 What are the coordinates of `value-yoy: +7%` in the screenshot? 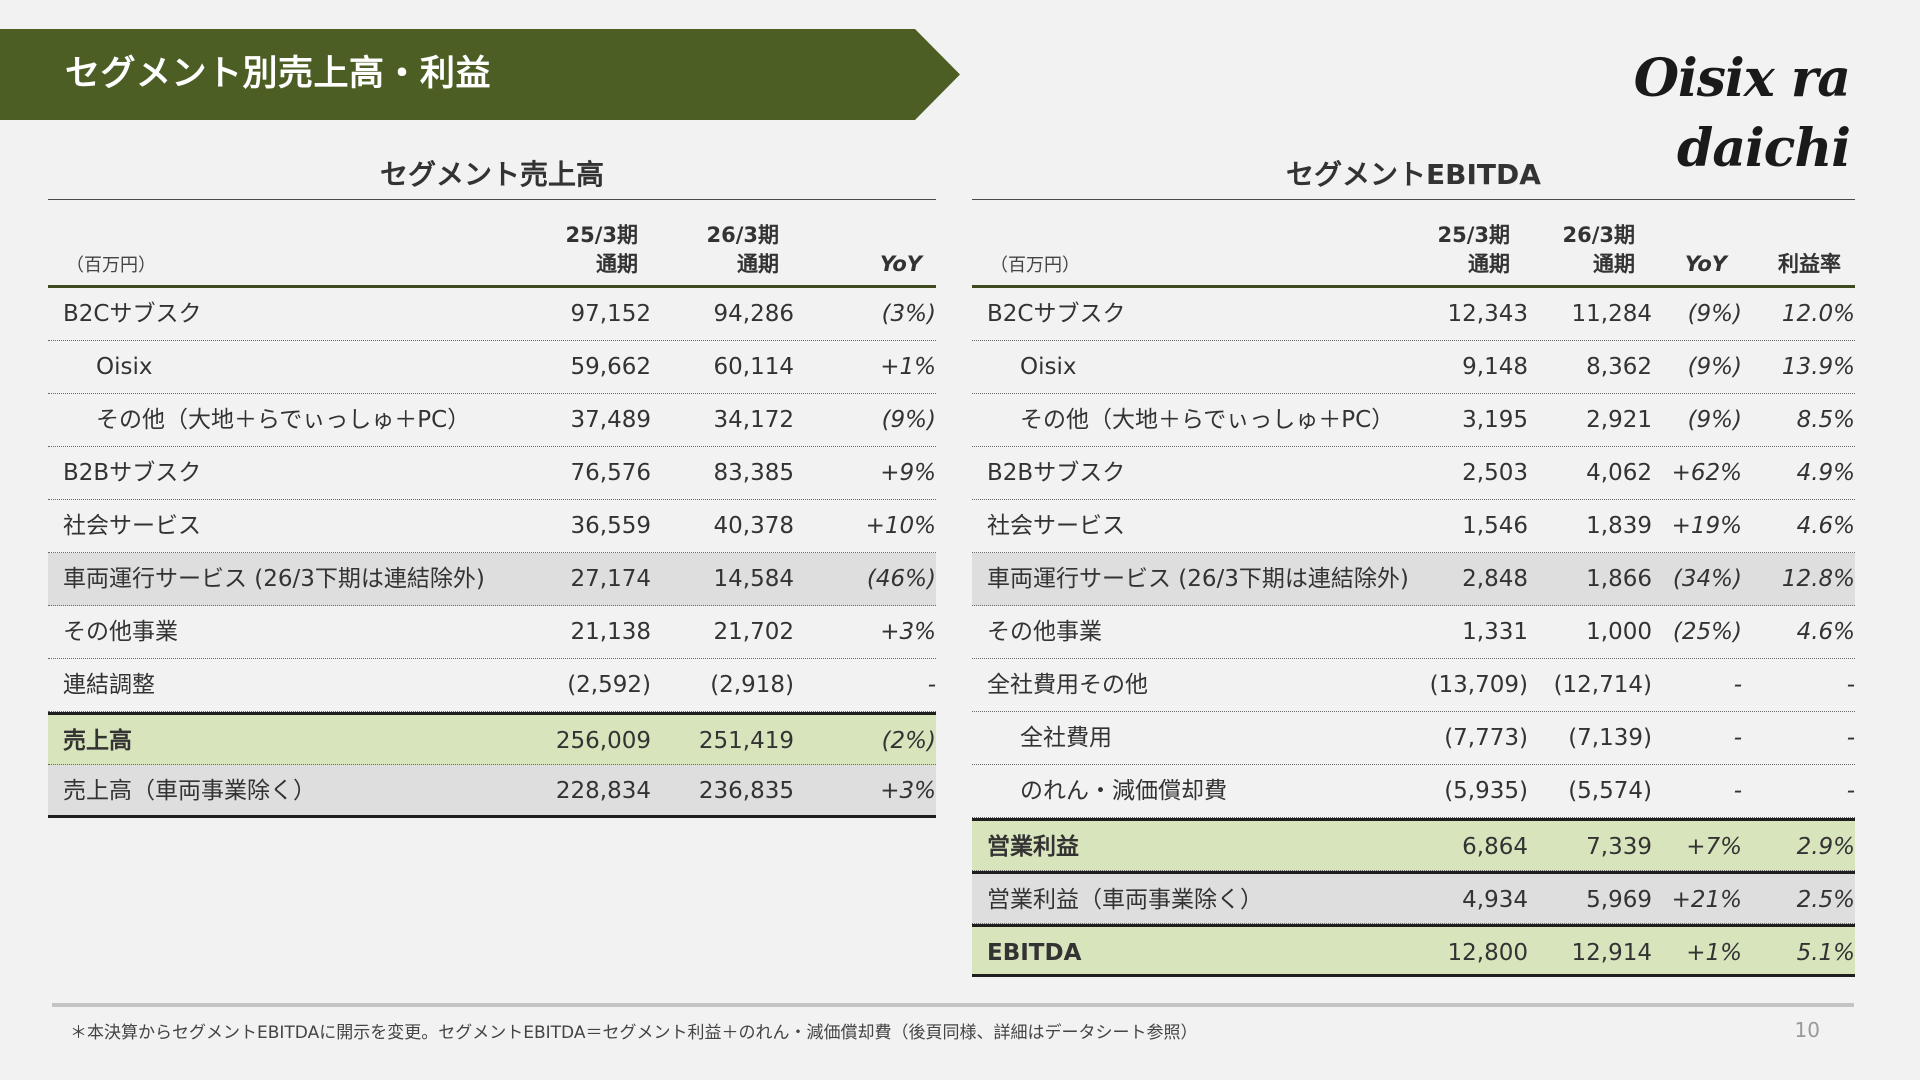 It's located at (1714, 847).